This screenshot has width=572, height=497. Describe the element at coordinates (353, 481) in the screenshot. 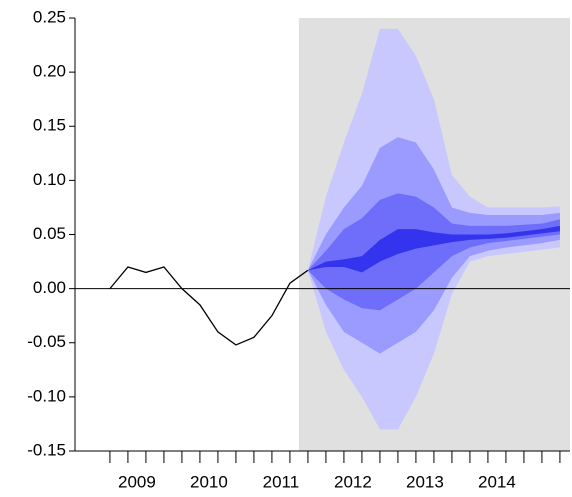

I see `x-tick-label: 2012` at that location.